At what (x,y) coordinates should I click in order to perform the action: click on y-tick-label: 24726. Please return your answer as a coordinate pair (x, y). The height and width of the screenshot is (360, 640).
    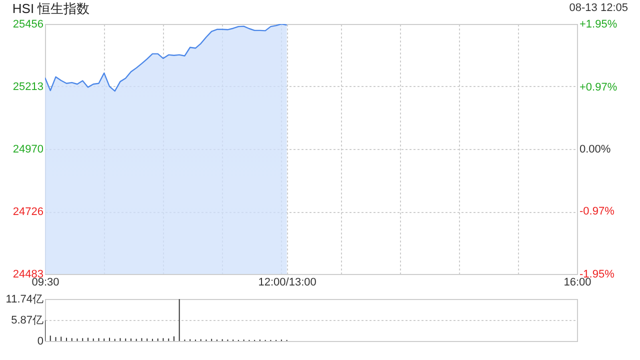
    Looking at the image, I should click on (28, 212).